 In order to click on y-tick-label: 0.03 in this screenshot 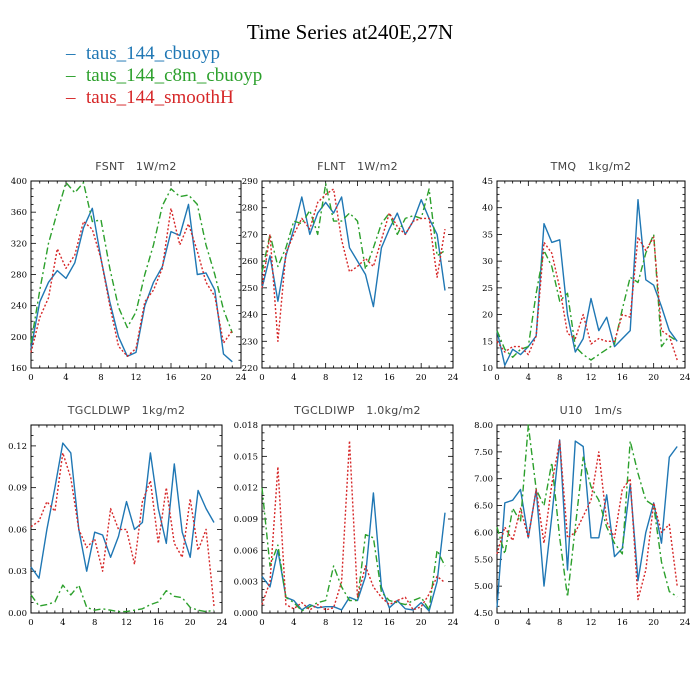, I will do `click(17, 572)`.